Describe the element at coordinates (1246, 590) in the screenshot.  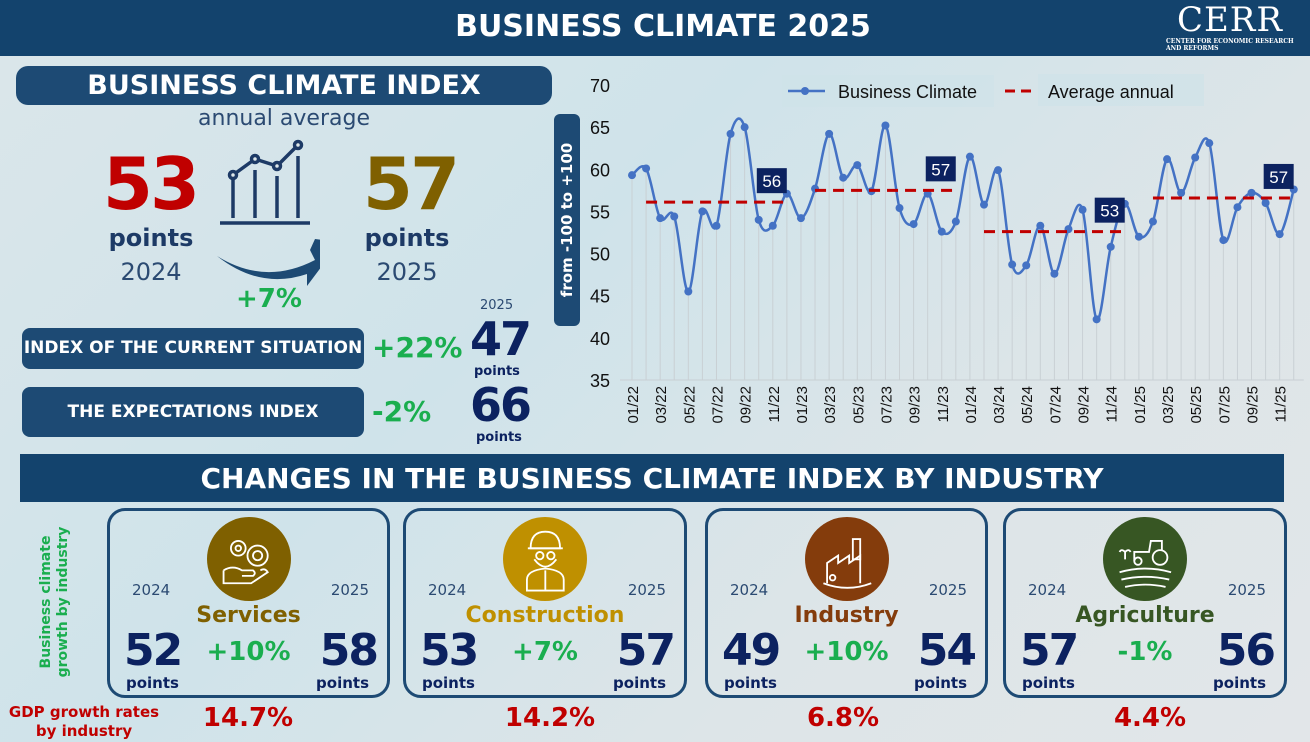
I see `year-curr: 2025` at that location.